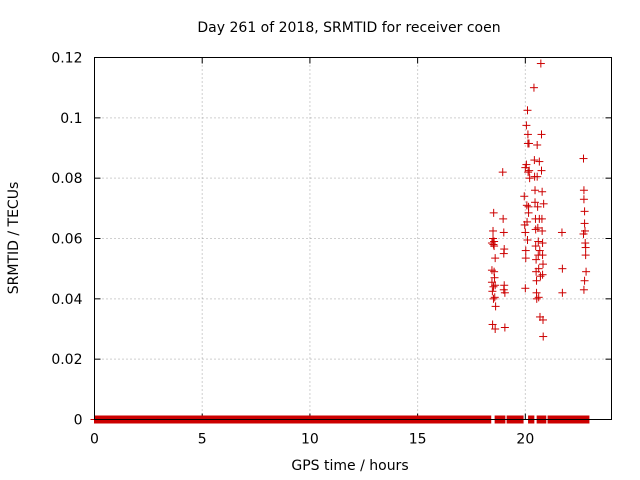 This screenshot has width=640, height=480. Describe the element at coordinates (66, 179) in the screenshot. I see `y-tick-label: 0.08` at that location.